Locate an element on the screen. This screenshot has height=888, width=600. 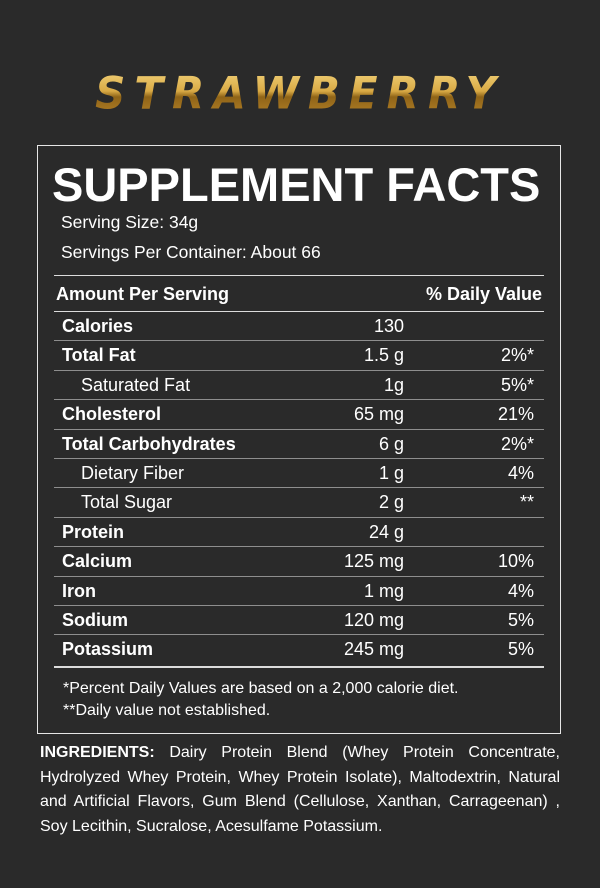
servings-per-container: Servings Per Container: About 66 is located at coordinates (191, 252).